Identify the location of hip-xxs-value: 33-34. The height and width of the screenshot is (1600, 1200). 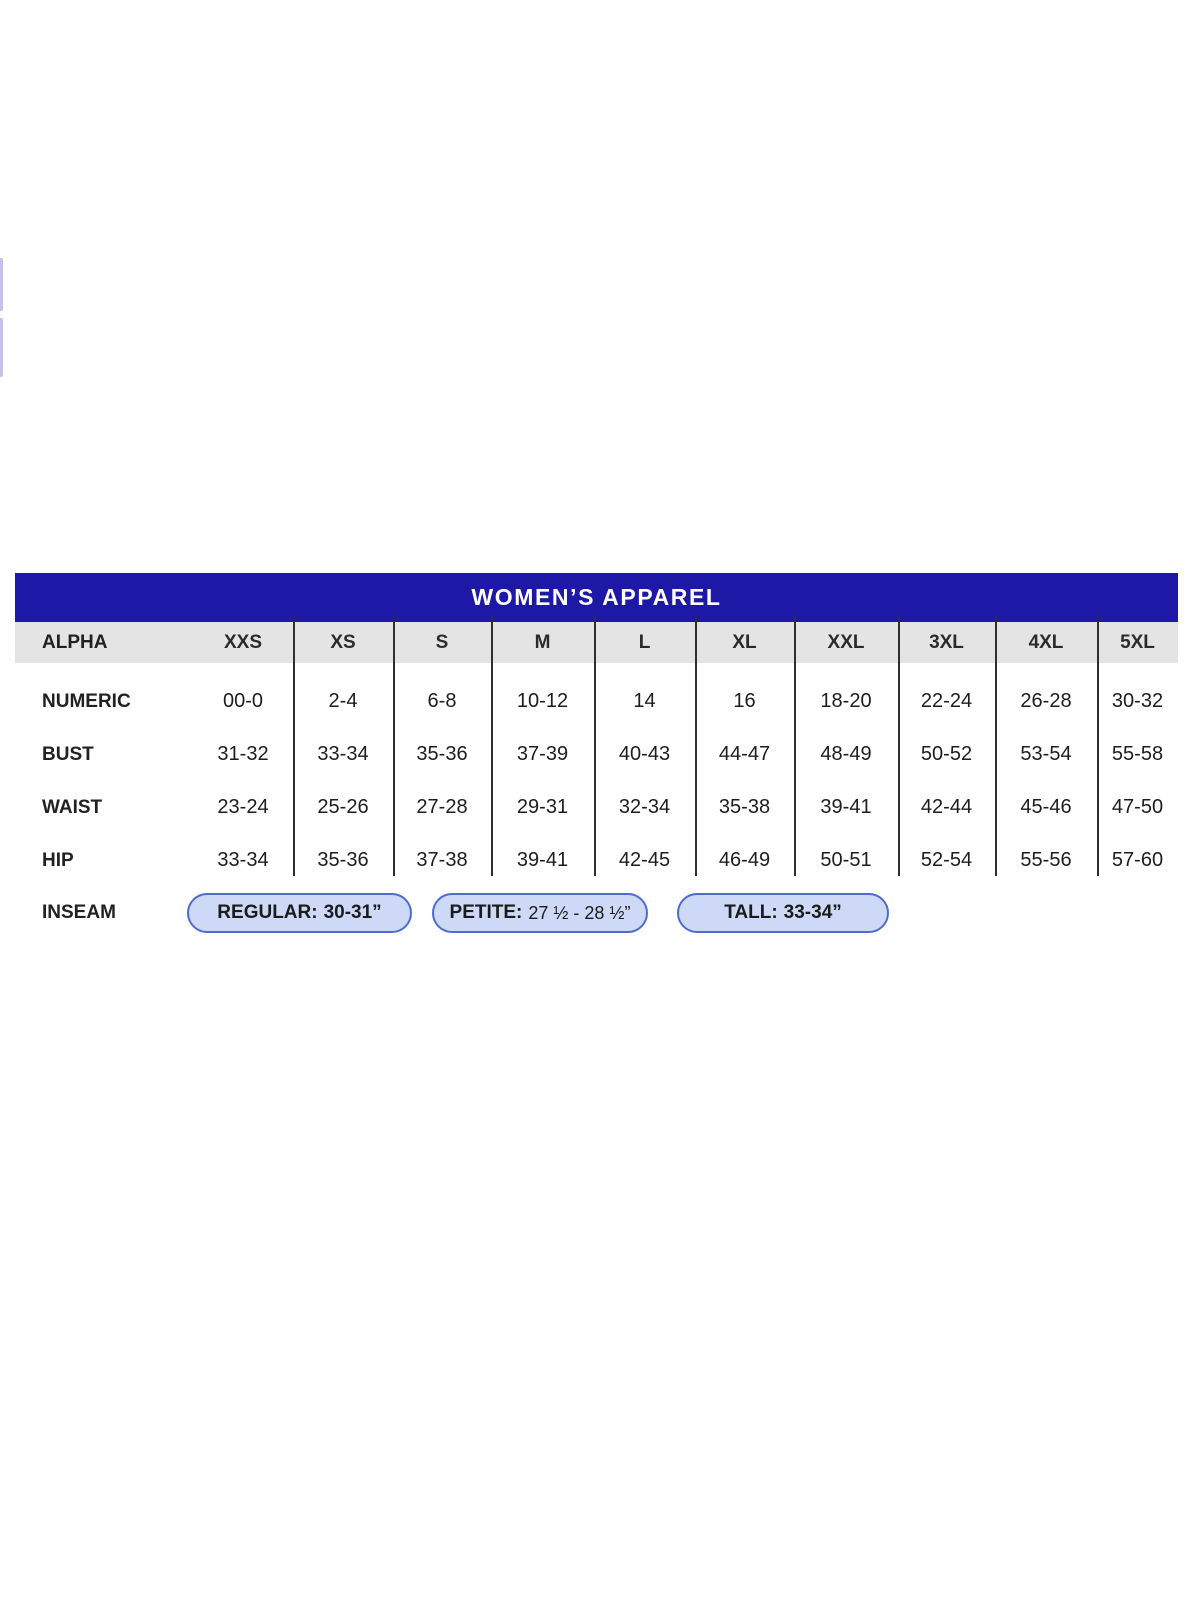
(243, 860).